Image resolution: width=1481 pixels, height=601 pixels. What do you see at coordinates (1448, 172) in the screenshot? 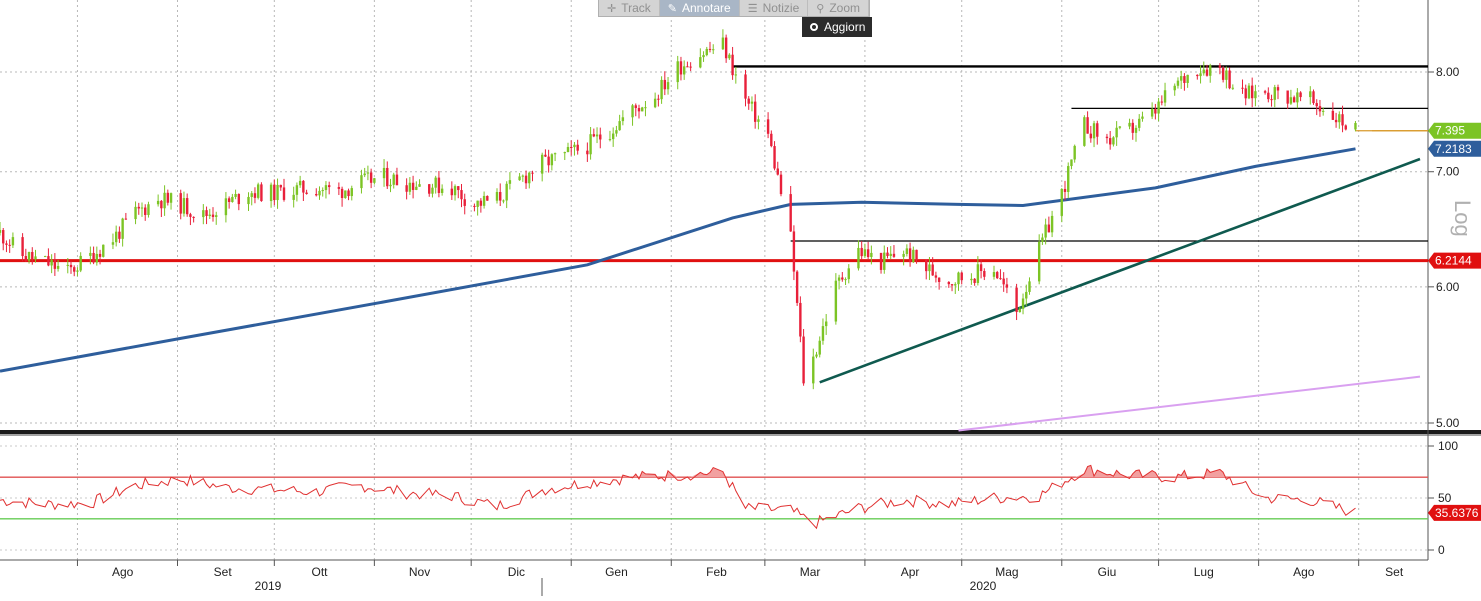
I see `y-tick-label: 7.00` at bounding box center [1448, 172].